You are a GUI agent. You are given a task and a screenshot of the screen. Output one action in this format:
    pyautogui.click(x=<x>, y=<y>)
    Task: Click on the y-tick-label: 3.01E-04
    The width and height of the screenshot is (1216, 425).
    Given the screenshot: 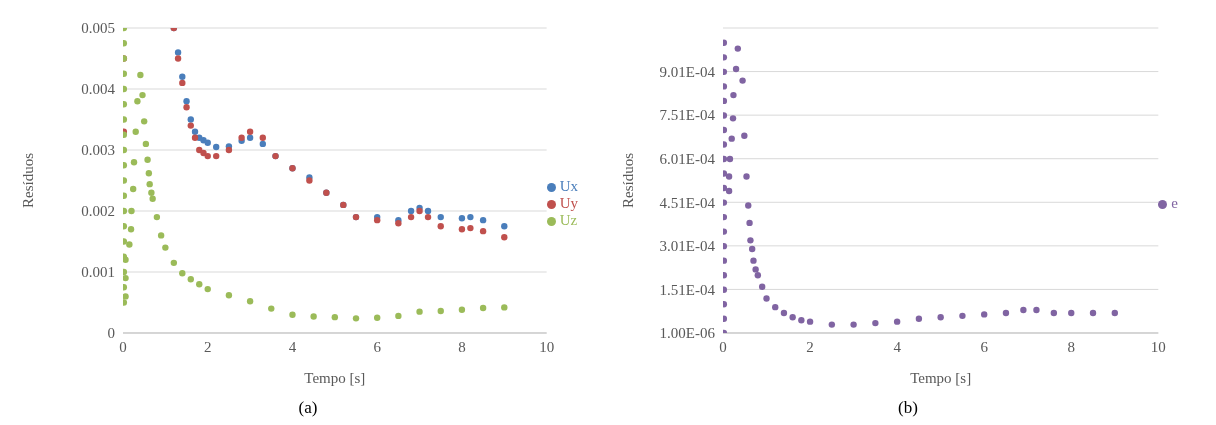 What is the action you would take?
    pyautogui.click(x=687, y=246)
    